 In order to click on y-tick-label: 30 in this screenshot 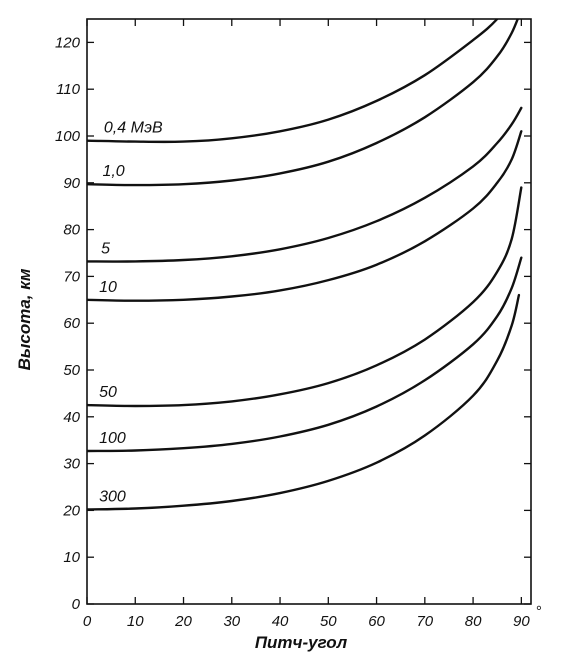, I will do `click(71, 464)`.